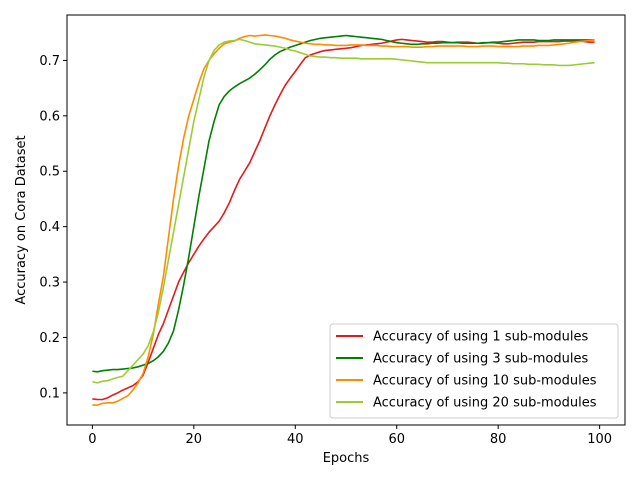 This screenshot has width=640, height=480. What do you see at coordinates (599, 439) in the screenshot?
I see `x-tick-label: 100` at bounding box center [599, 439].